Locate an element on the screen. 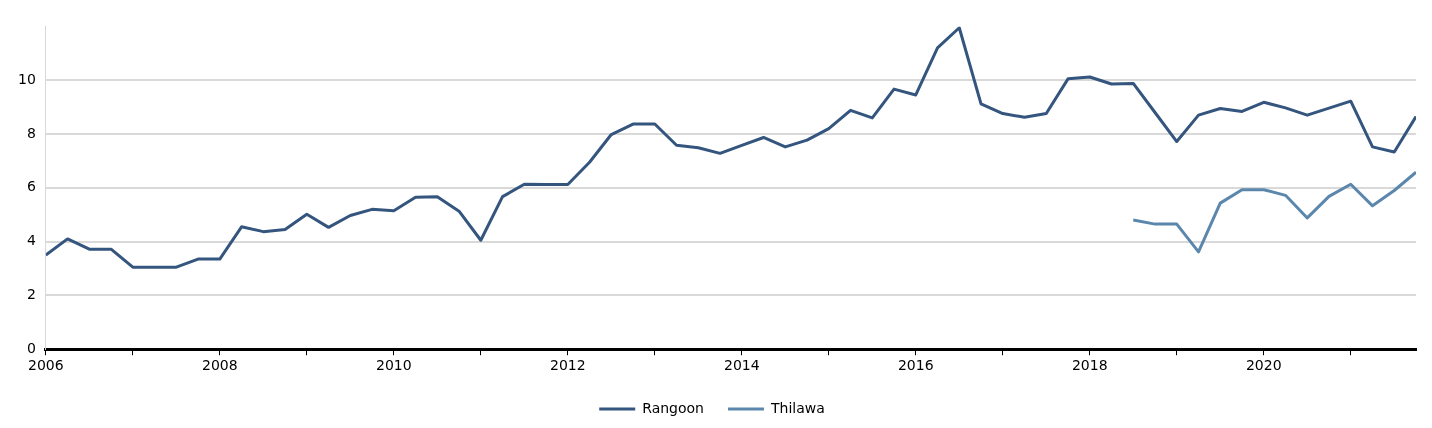 The height and width of the screenshot is (428, 1432). x-tick-label: 2006 is located at coordinates (45, 365).